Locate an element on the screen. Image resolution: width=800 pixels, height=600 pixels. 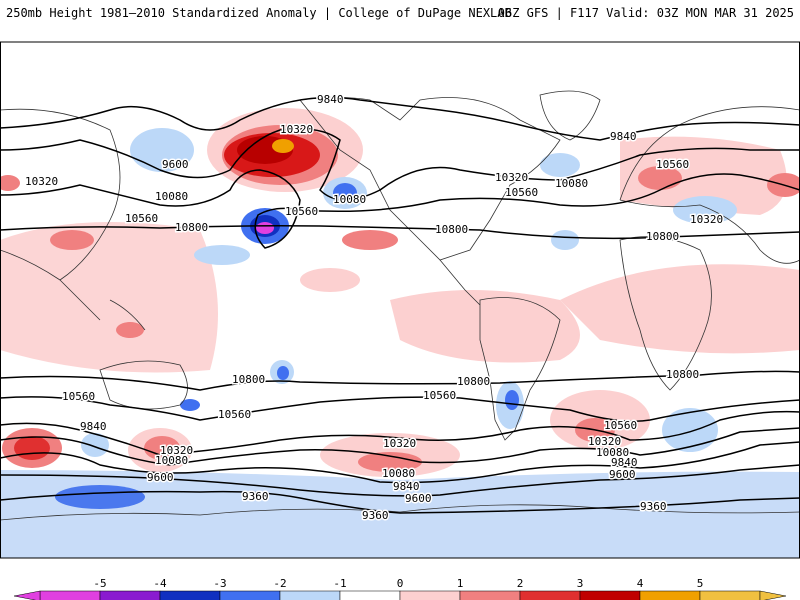
anomaly-south-pos-west-strong is located at coordinates (32, 448).